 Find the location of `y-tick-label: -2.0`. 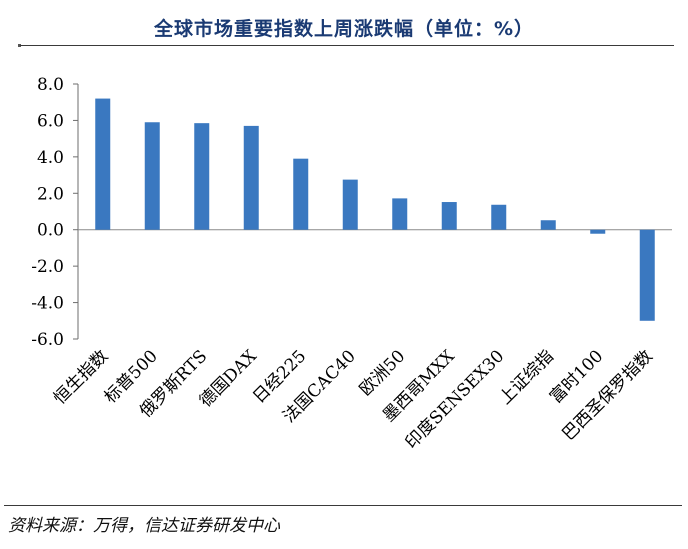

y-tick-label: -2.0 is located at coordinates (47, 267).